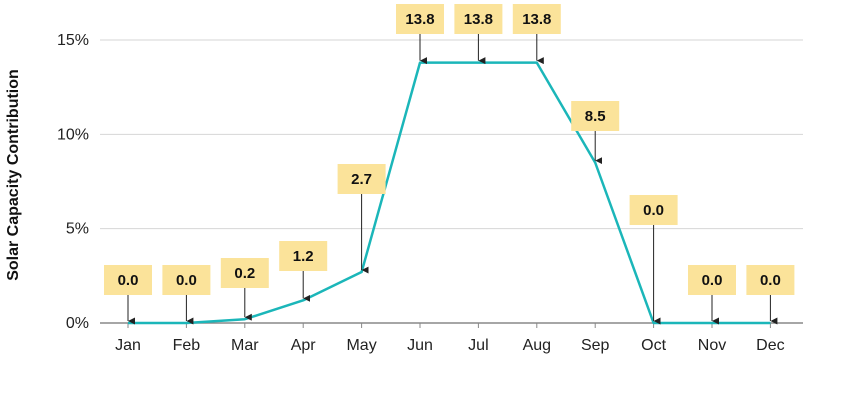  Describe the element at coordinates (478, 345) in the screenshot. I see `x-tick-label: Jul` at that location.